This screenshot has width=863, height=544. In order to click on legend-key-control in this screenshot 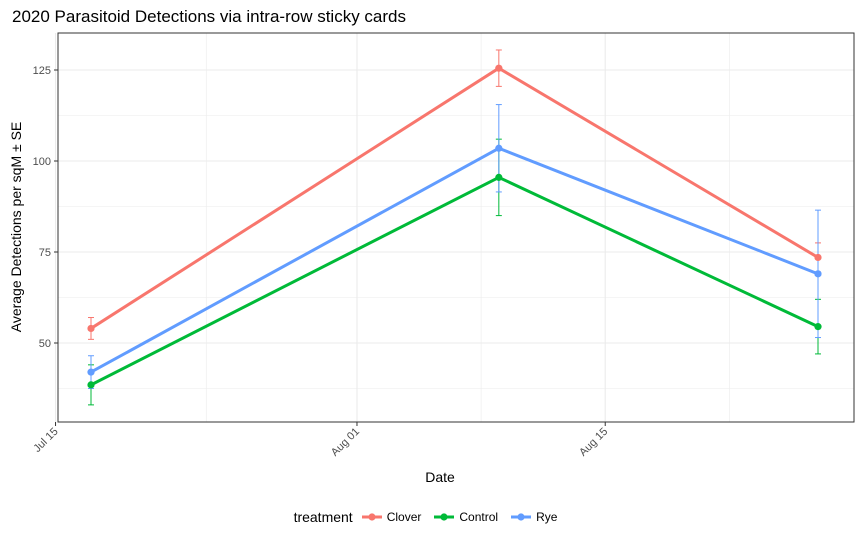, I will do `click(444, 517)`.